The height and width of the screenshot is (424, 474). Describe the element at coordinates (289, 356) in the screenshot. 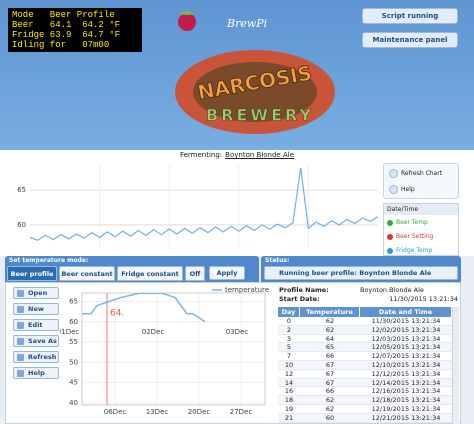

I see `table-cell: 7` at that location.